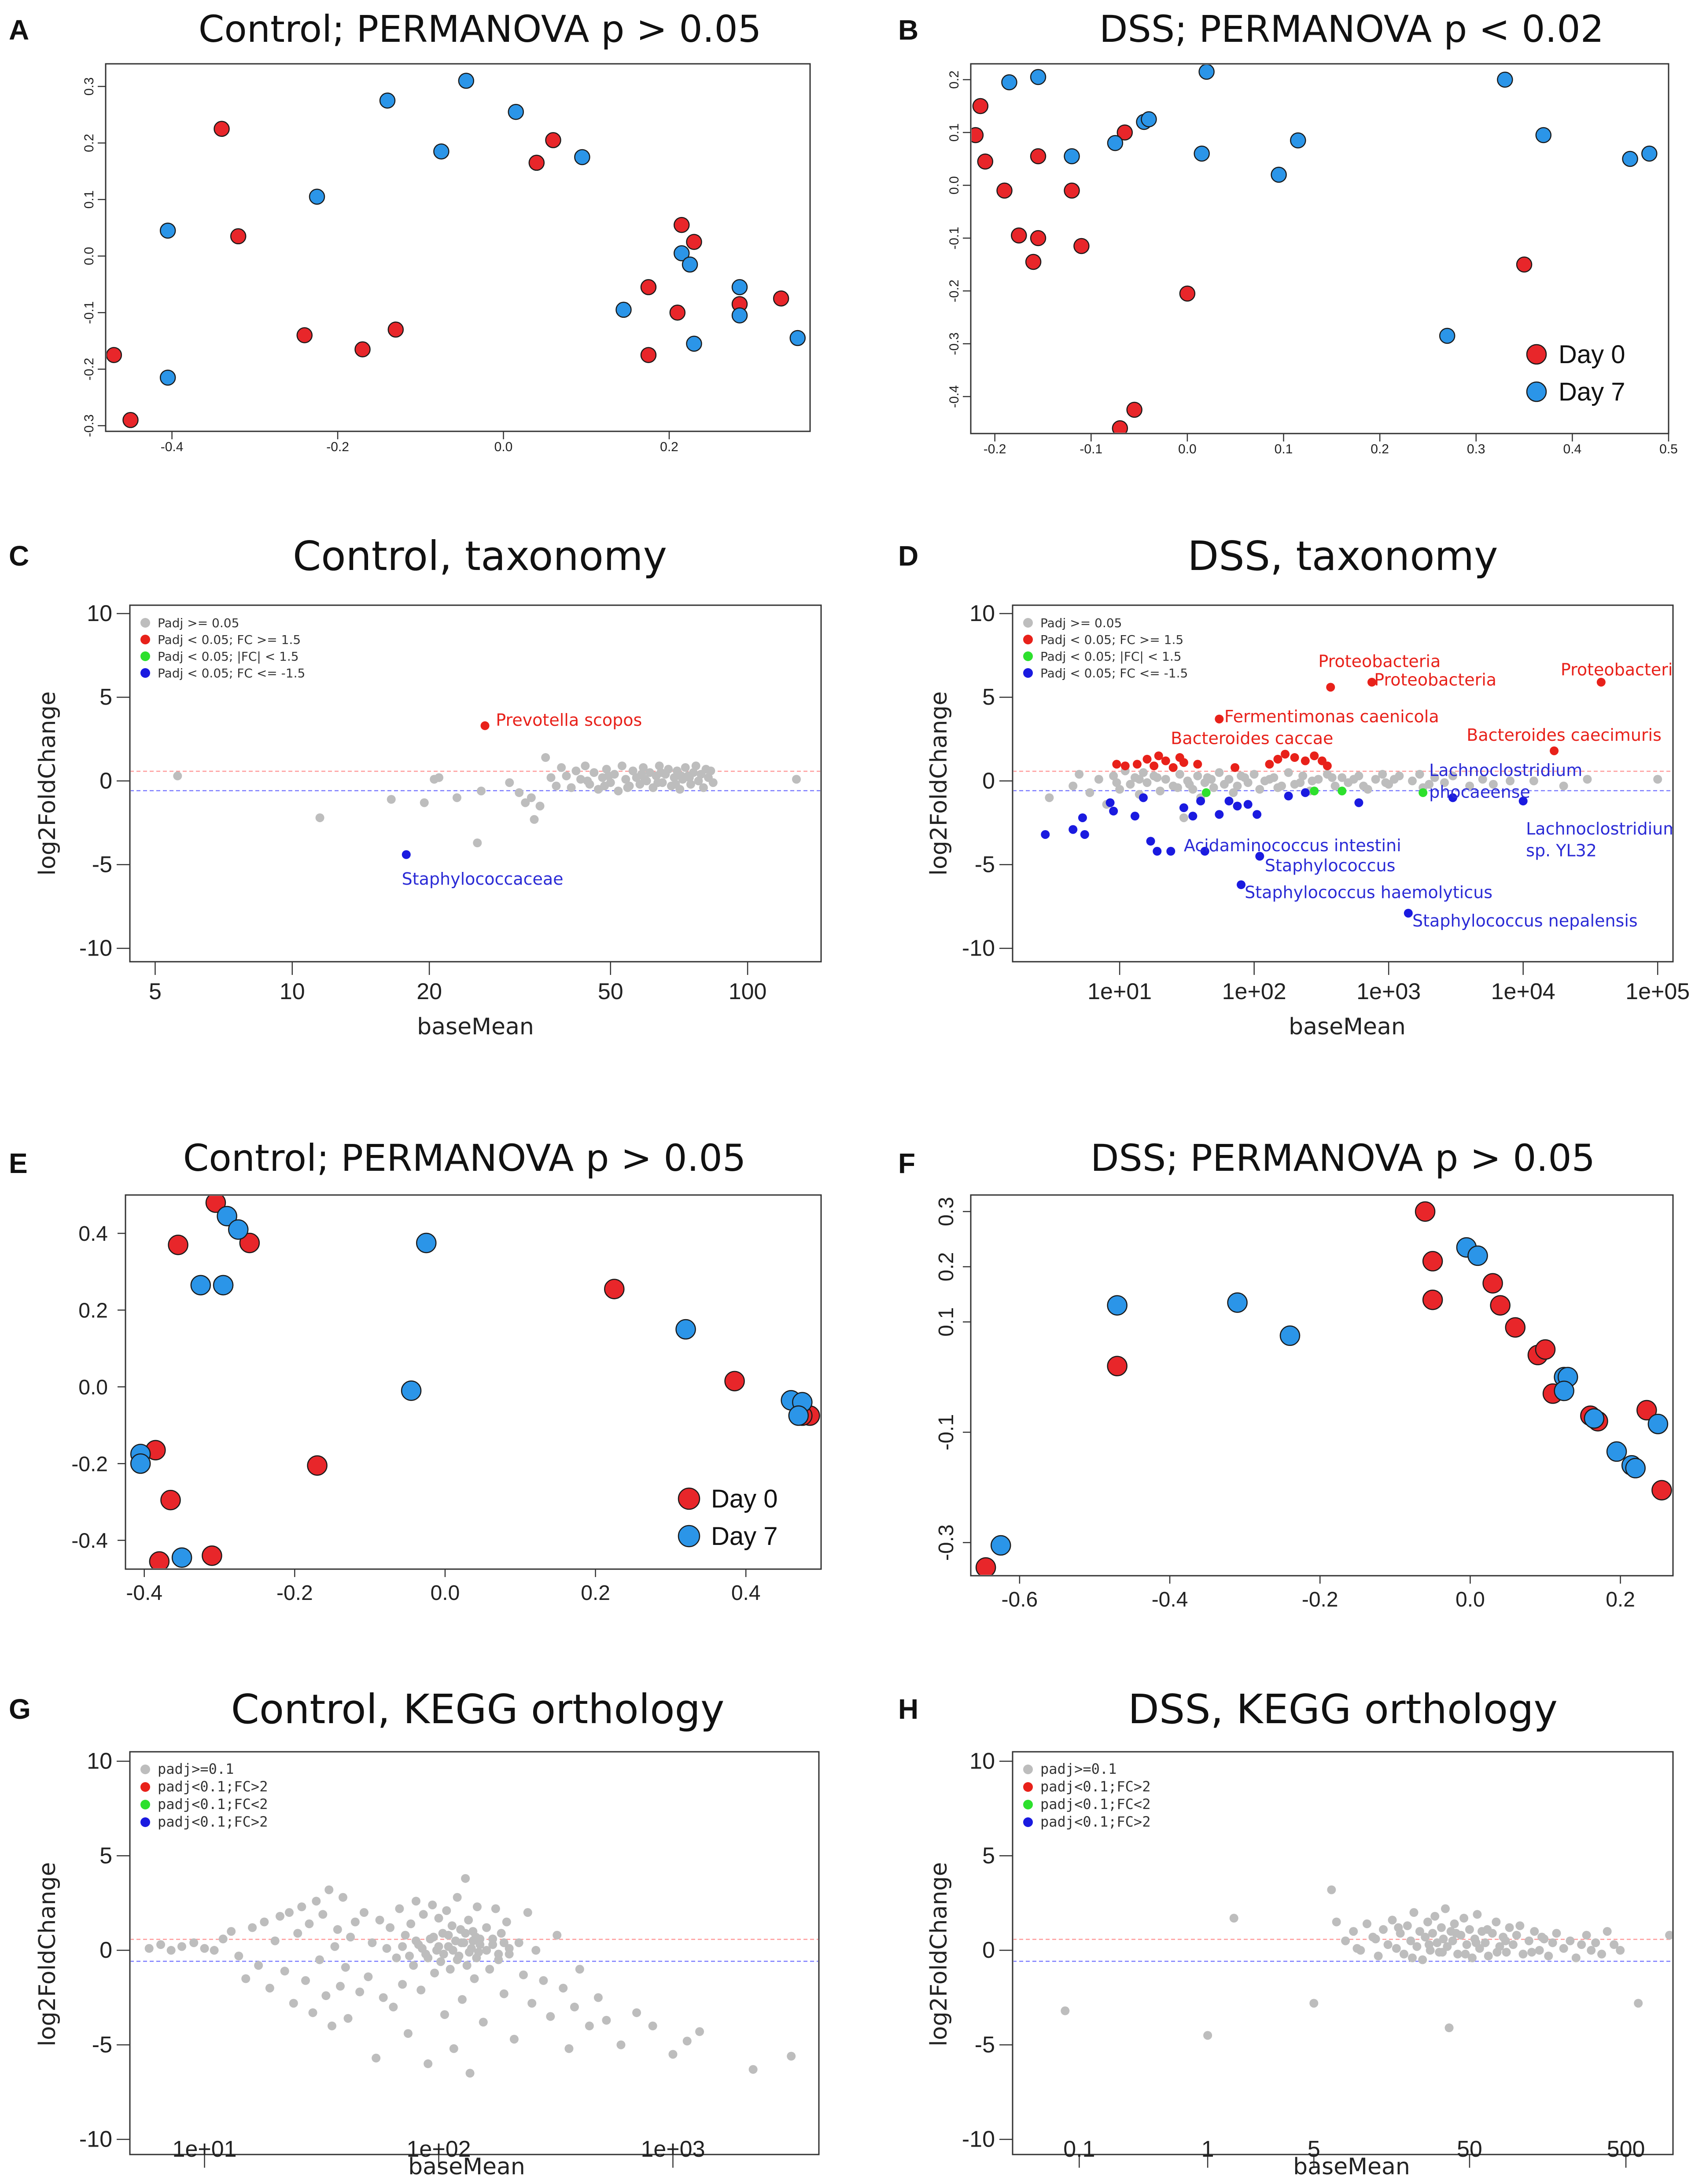 The width and height of the screenshot is (1695, 2184). What do you see at coordinates (1330, 865) in the screenshot?
I see `point-annotation: Staphylococcus` at bounding box center [1330, 865].